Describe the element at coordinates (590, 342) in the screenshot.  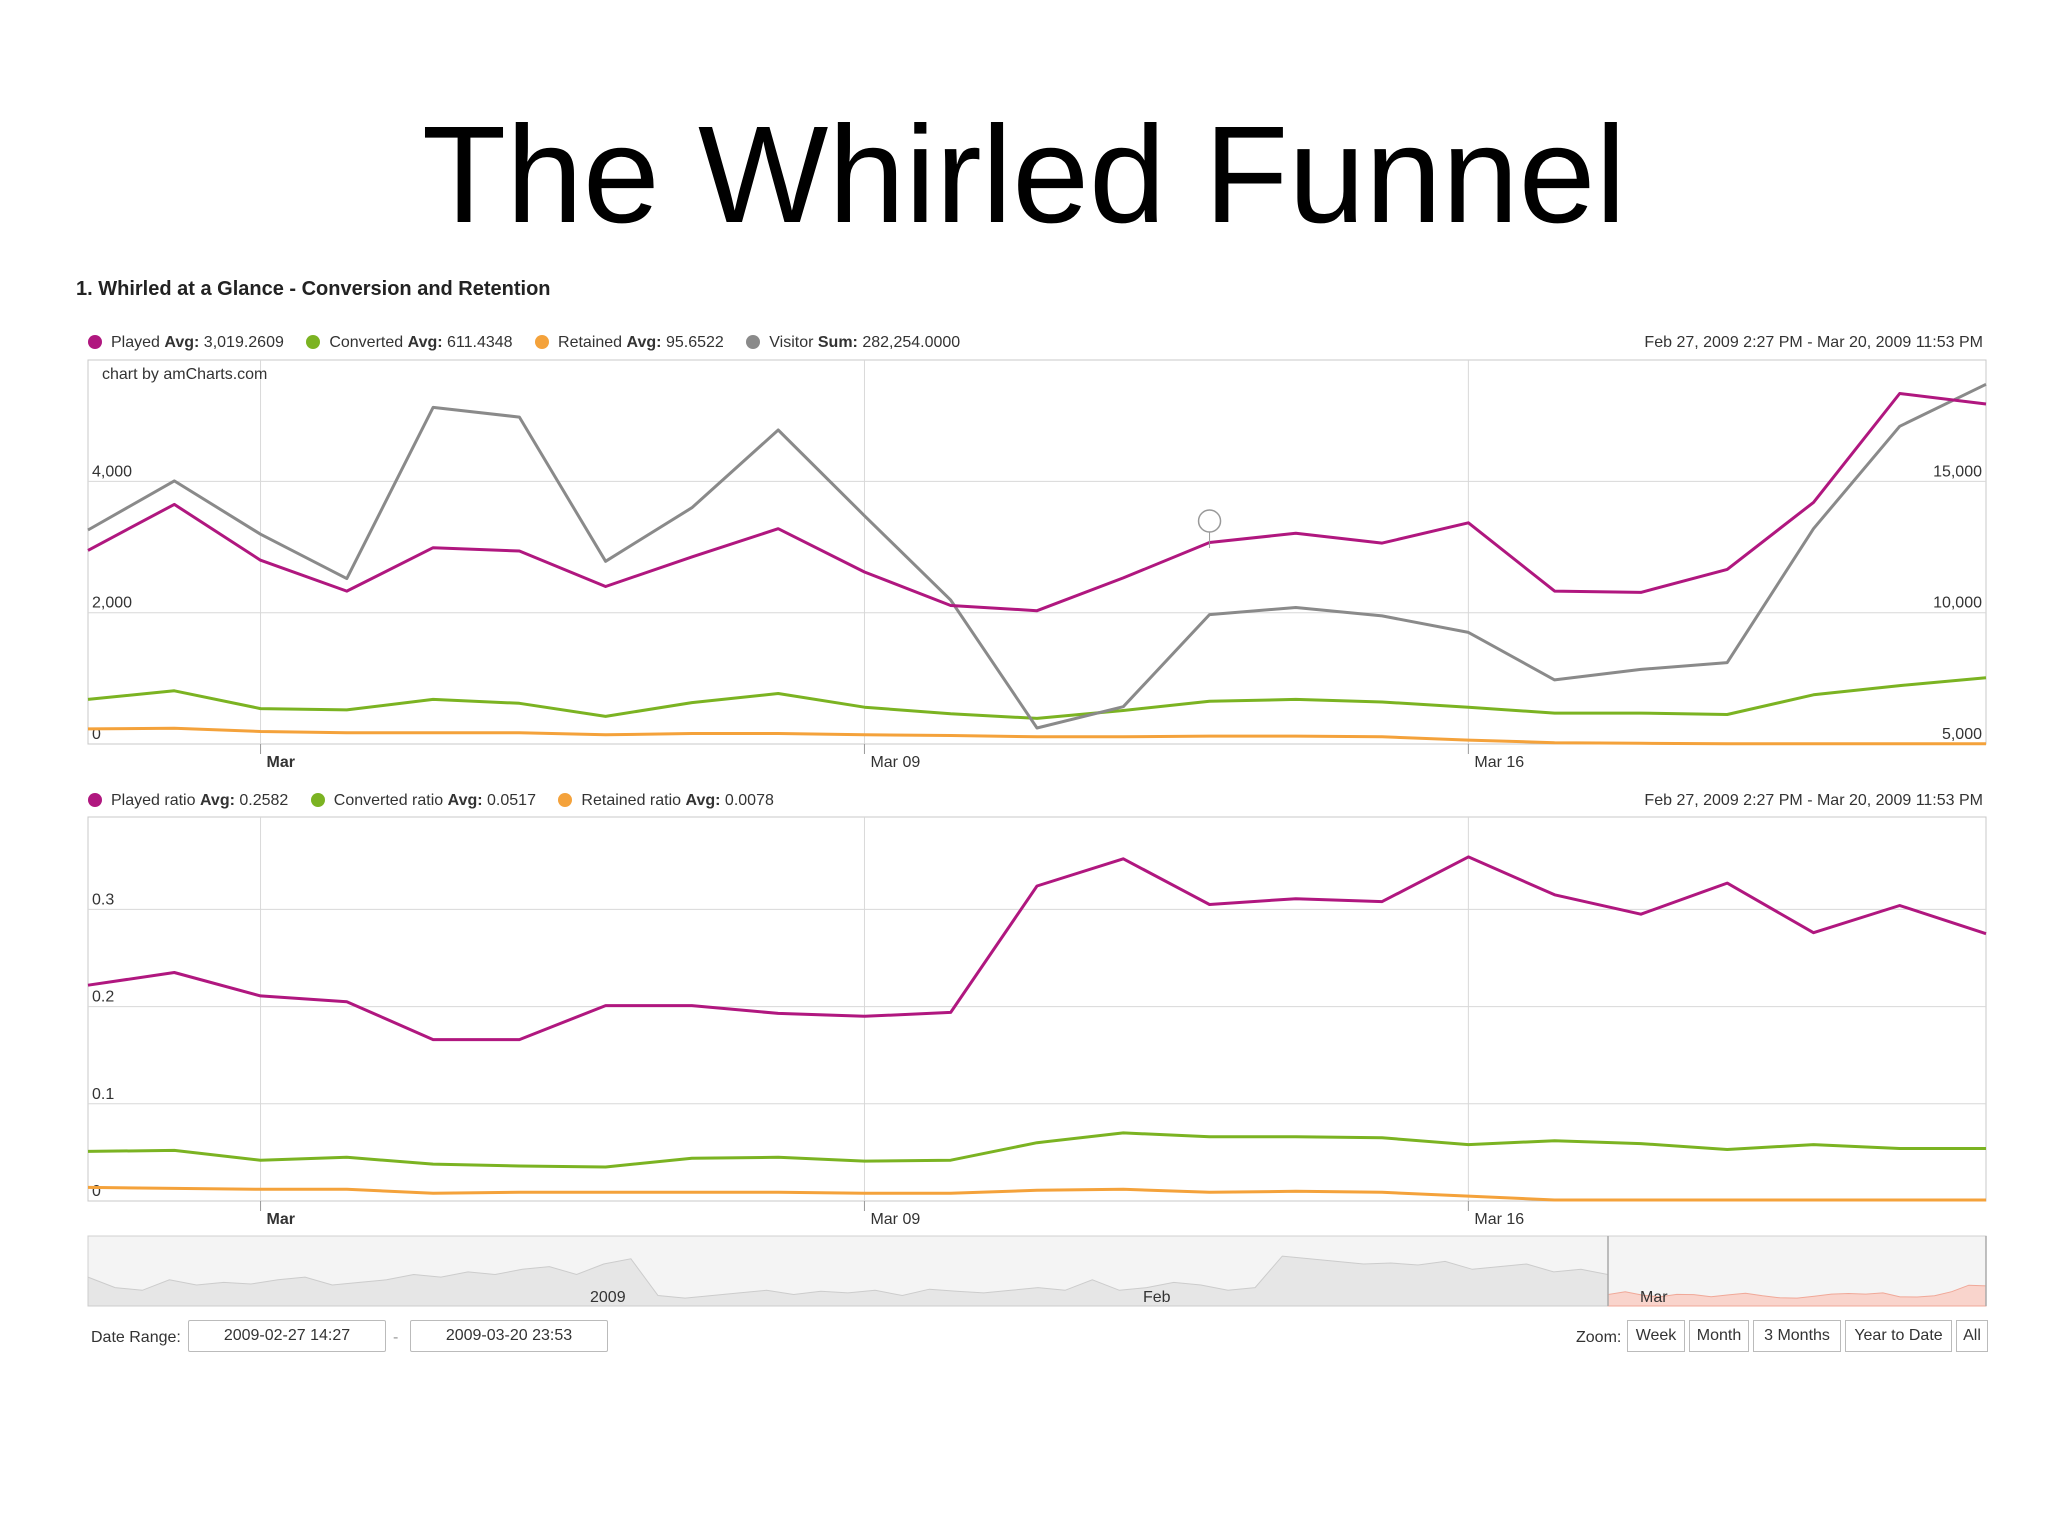
I see `legend-name: Retained` at that location.